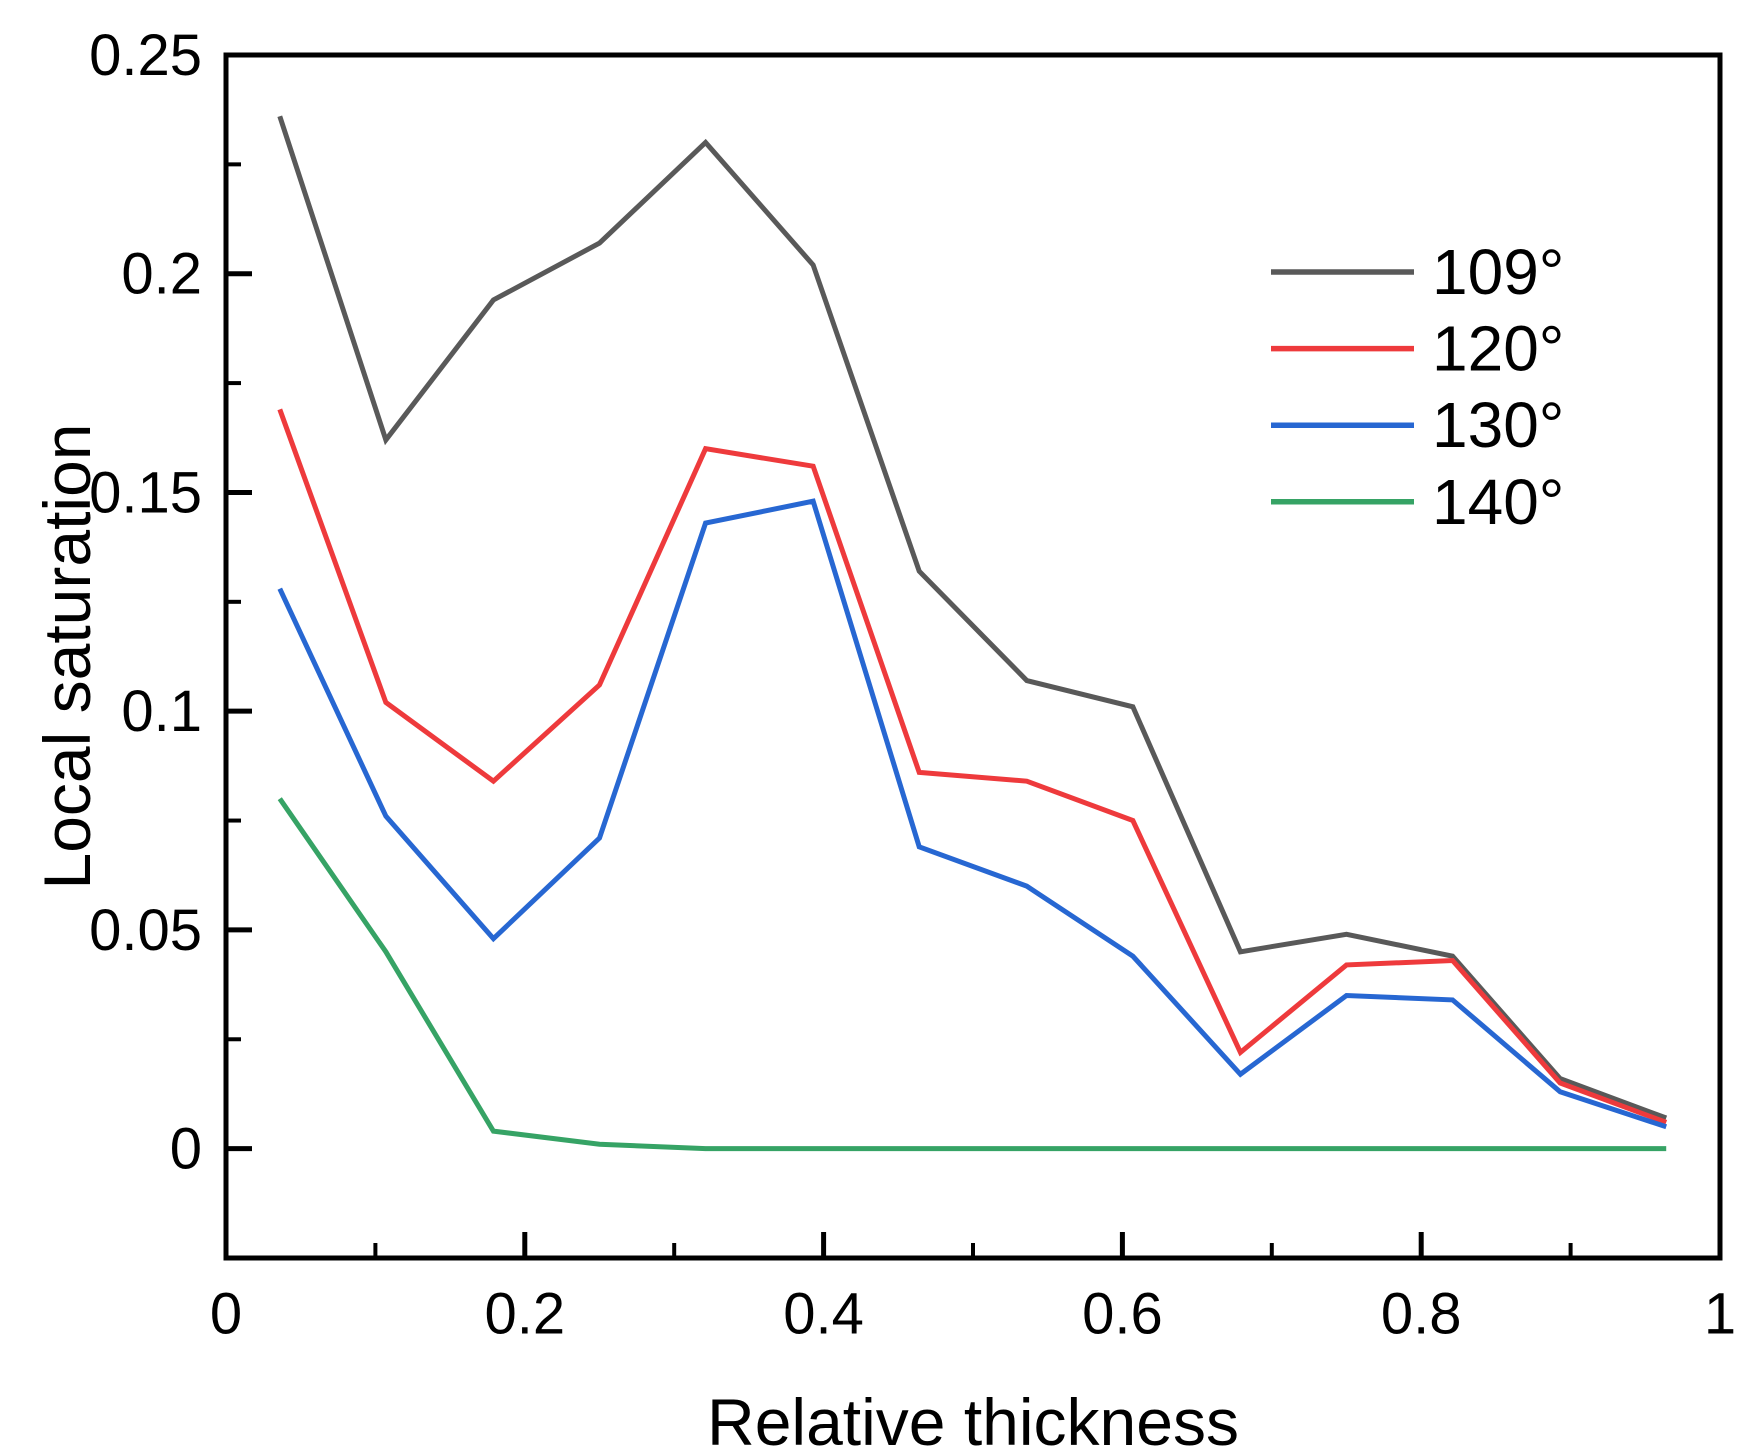  I want to click on y-tick-label: 0.05, so click(145, 930).